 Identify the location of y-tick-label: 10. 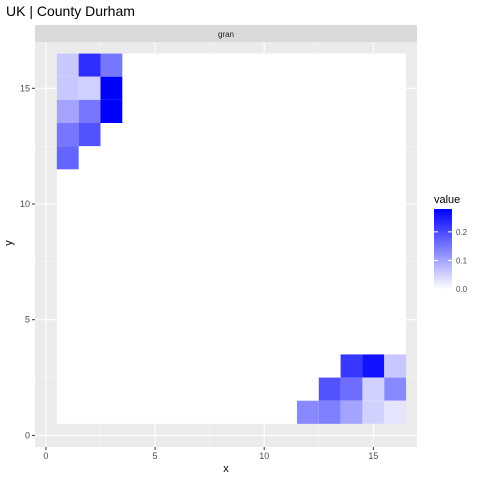
(25, 204).